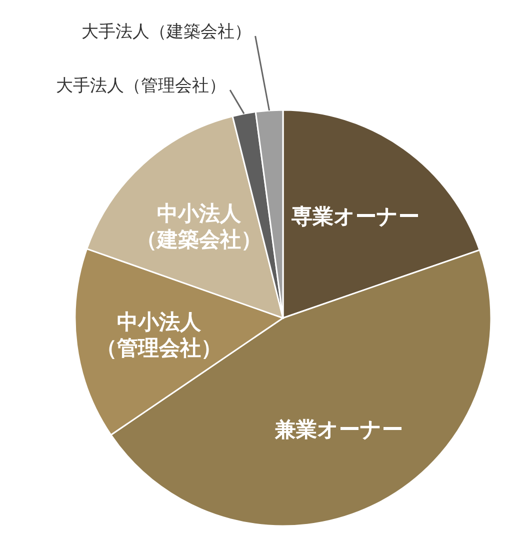 The image size is (510, 550). I want to click on slice-label: 専業オーナー, so click(355, 216).